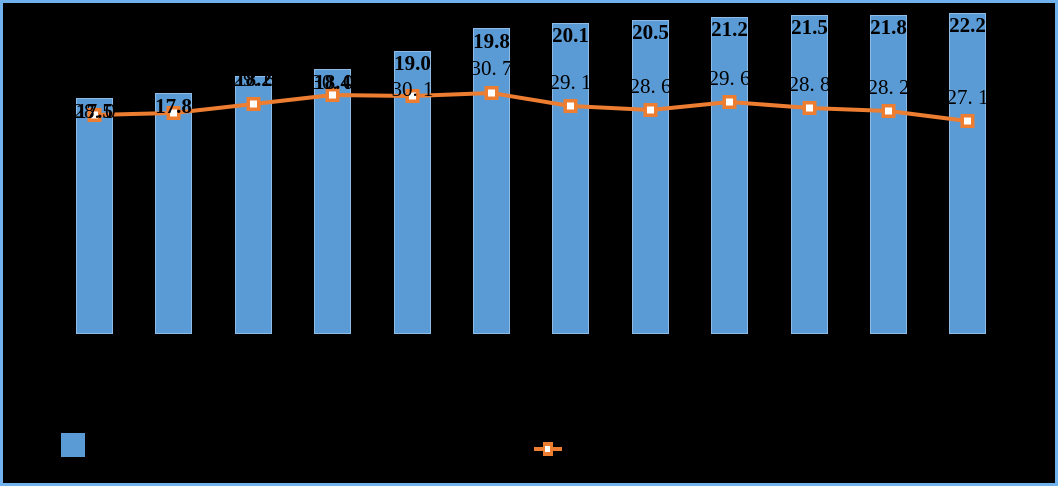 The width and height of the screenshot is (1058, 486). What do you see at coordinates (73, 445) in the screenshot?
I see `legend-bar-swatch-icon` at bounding box center [73, 445].